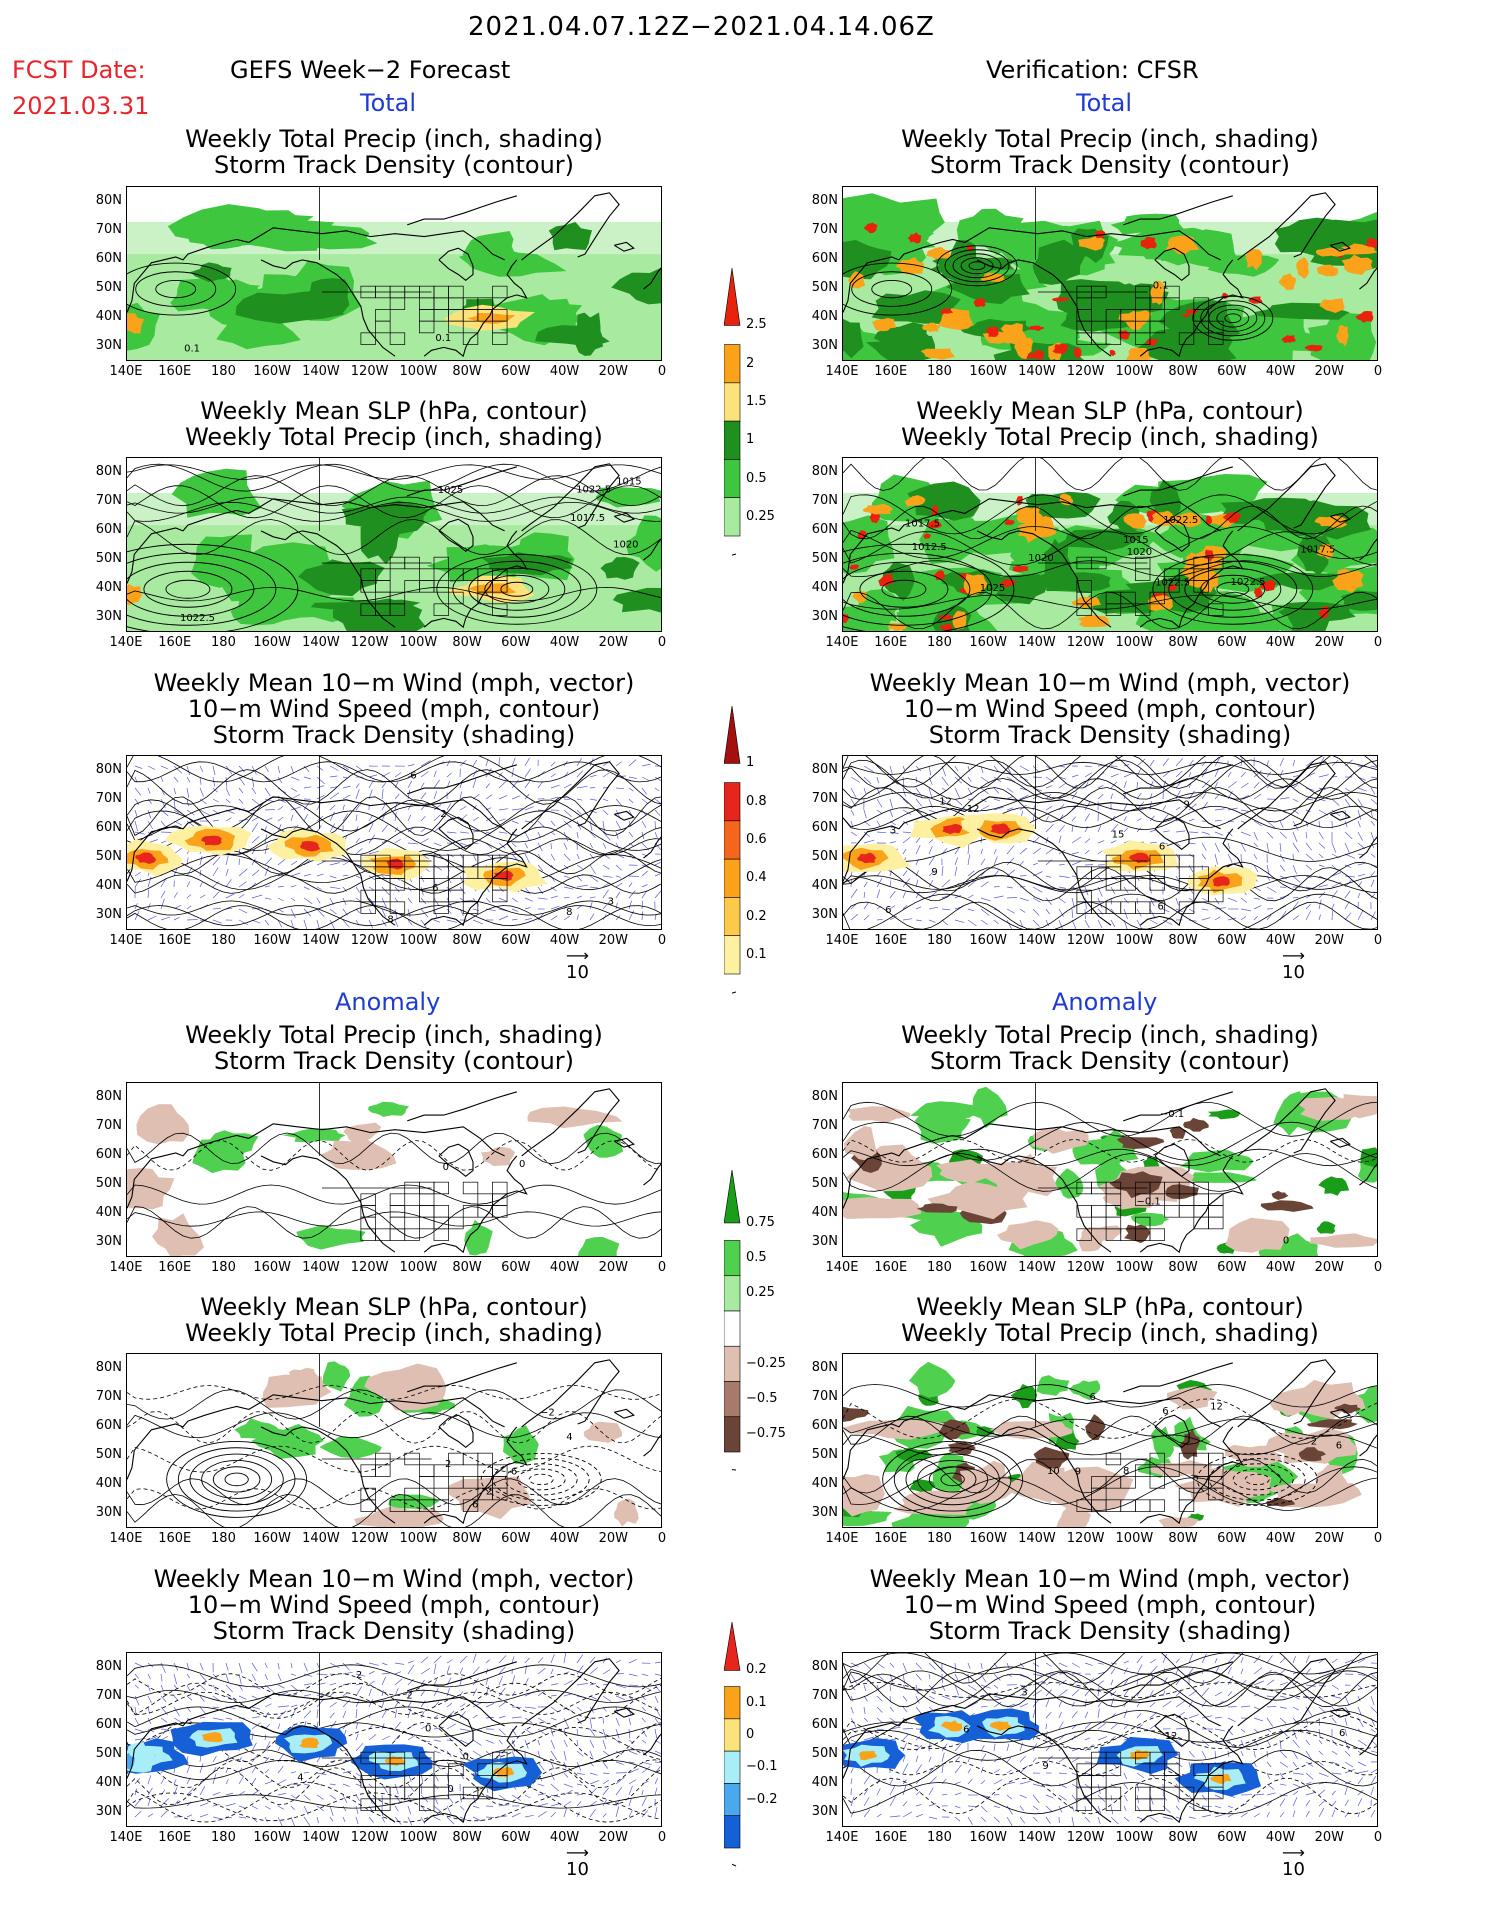 Image resolution: width=1487 pixels, height=1925 pixels. I want to click on left-windanom-title-line: 10−m Wind Speed (mph, contour), so click(394, 1605).